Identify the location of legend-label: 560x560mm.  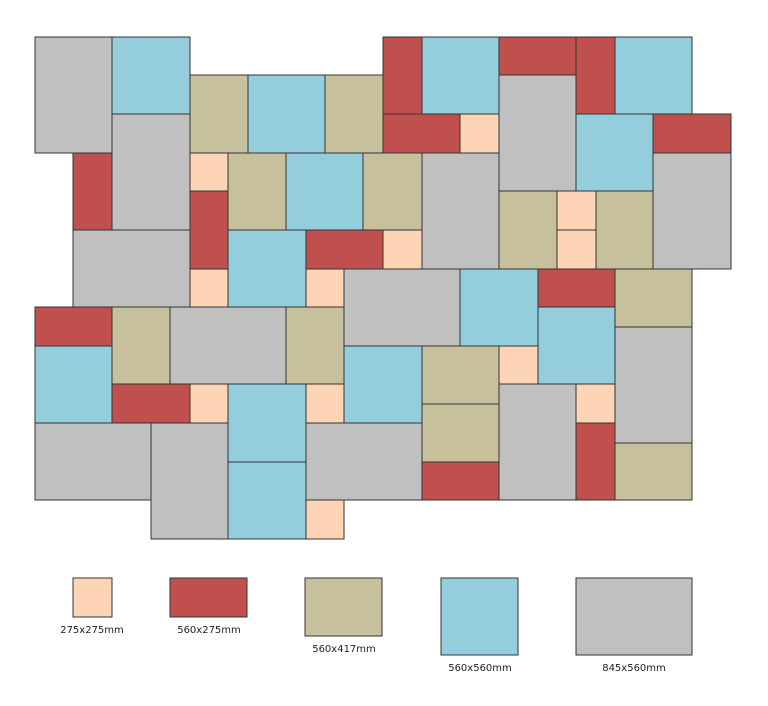
(480, 668).